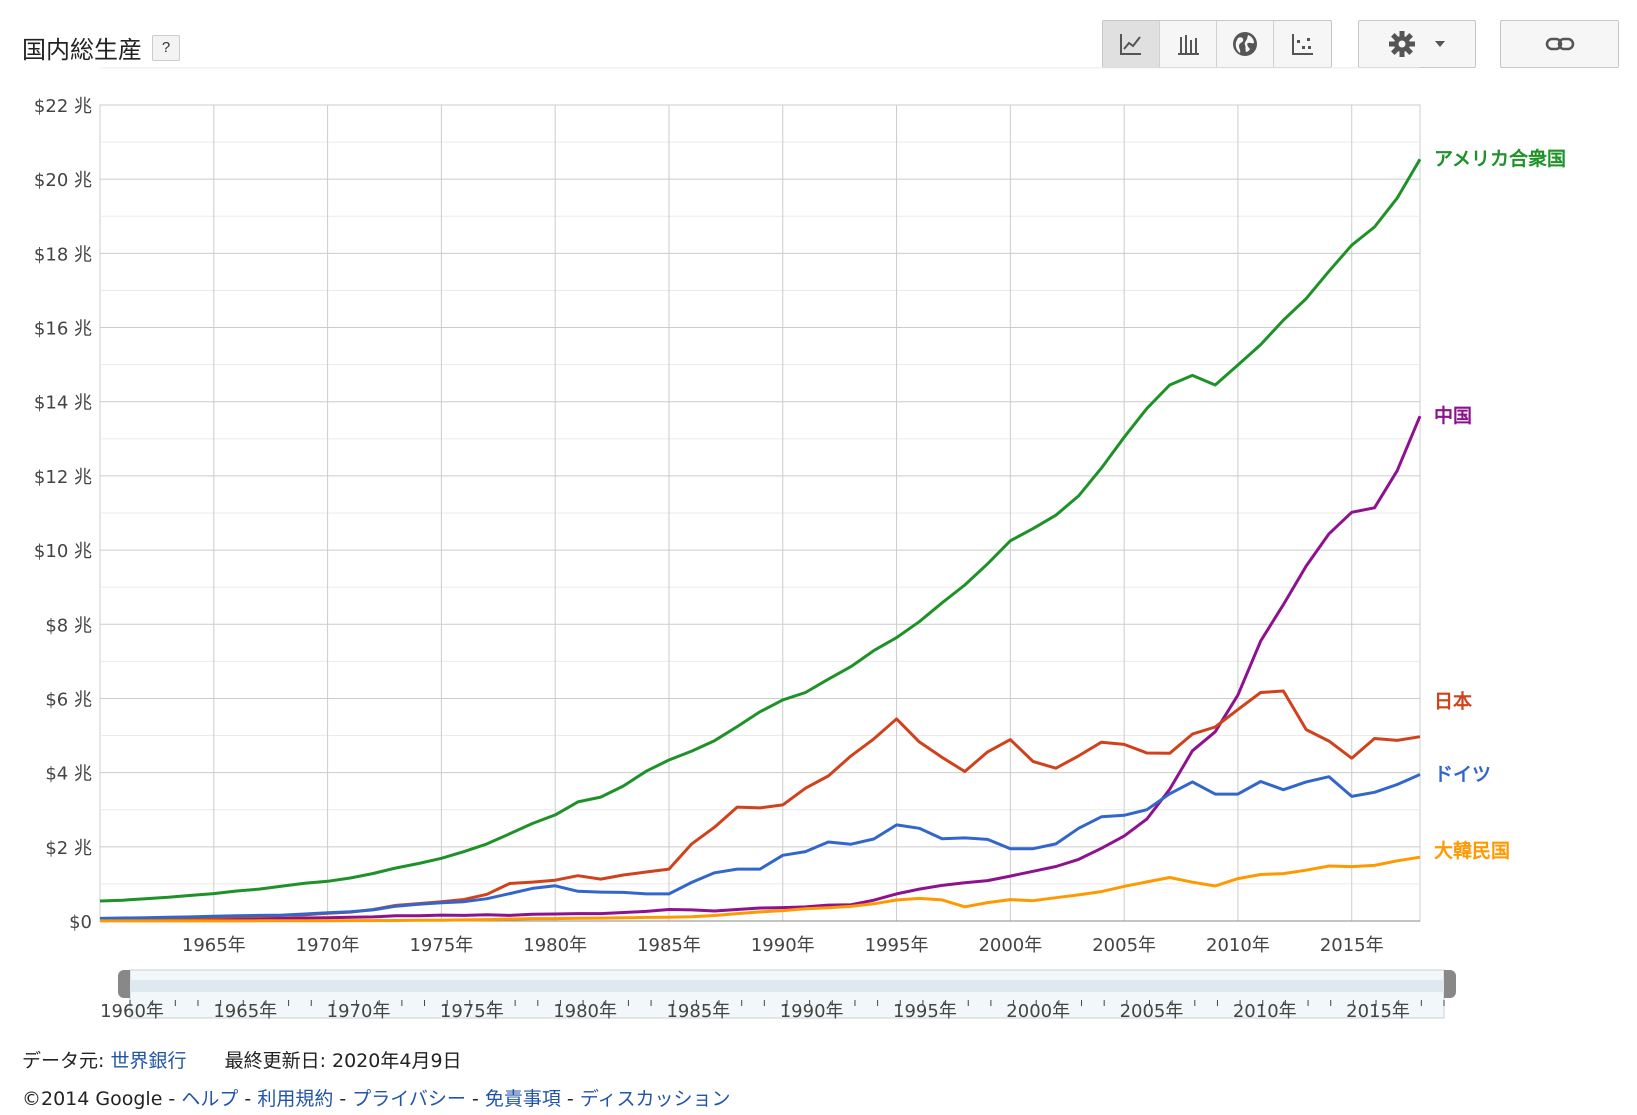 The width and height of the screenshot is (1637, 1115). What do you see at coordinates (63, 106) in the screenshot?
I see `y-tick-label: $22 兆` at bounding box center [63, 106].